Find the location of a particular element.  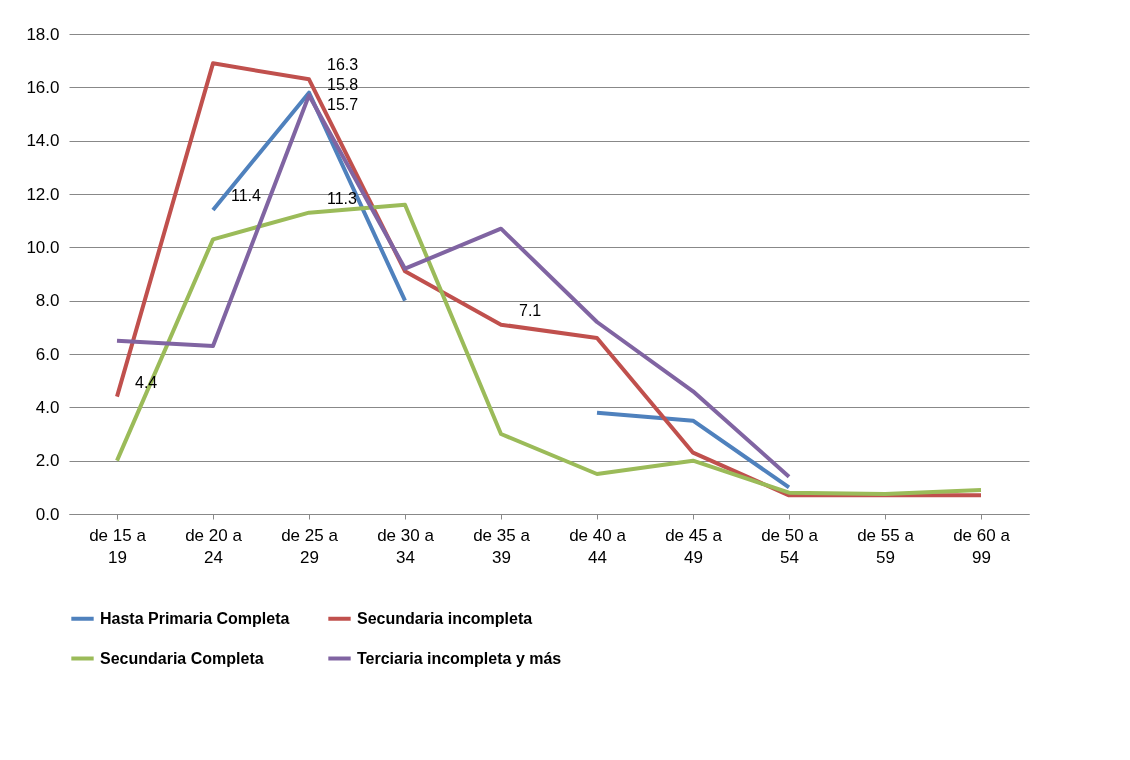

data-label: 15.8 is located at coordinates (343, 85).